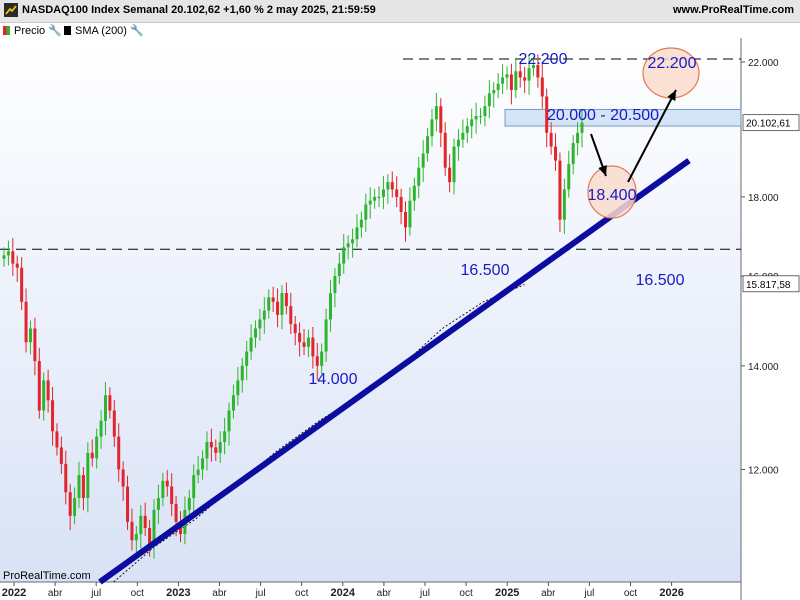 This screenshot has width=800, height=600. I want to click on sma-settings-icon: 🔧, so click(136, 31).